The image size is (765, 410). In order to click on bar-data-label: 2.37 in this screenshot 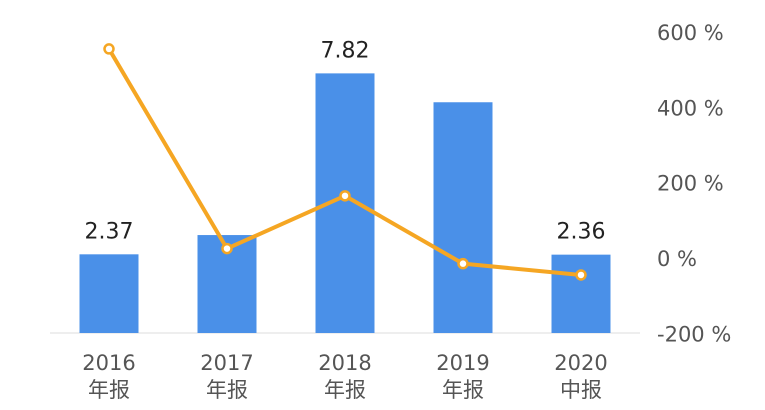, I will do `click(109, 231)`.